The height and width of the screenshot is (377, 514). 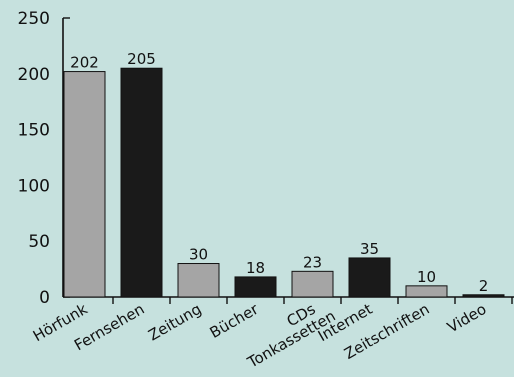 I want to click on data-label: 2, so click(x=484, y=286).